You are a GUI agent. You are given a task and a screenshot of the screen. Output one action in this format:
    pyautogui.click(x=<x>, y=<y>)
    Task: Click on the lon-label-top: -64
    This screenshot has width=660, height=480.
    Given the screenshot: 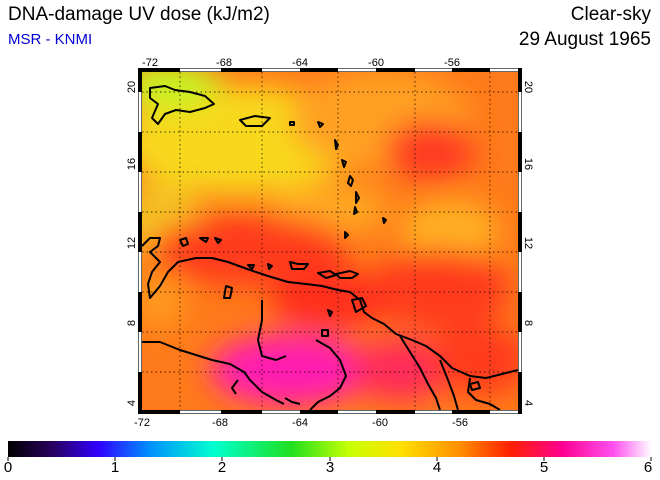 What is the action you would take?
    pyautogui.click(x=300, y=63)
    